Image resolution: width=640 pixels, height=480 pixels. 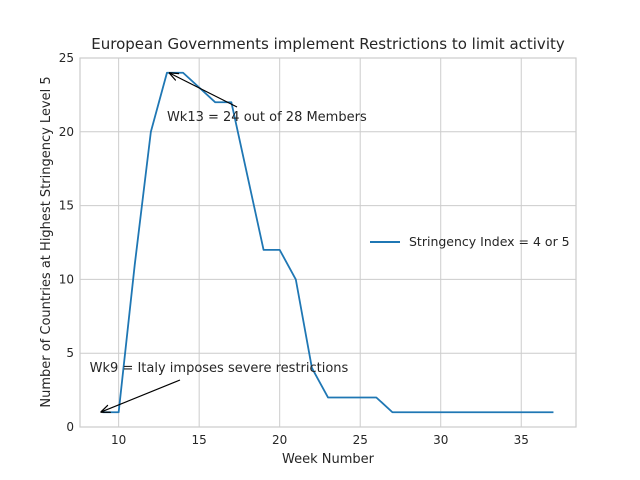 I want to click on x-tick-label: 15, so click(x=199, y=440).